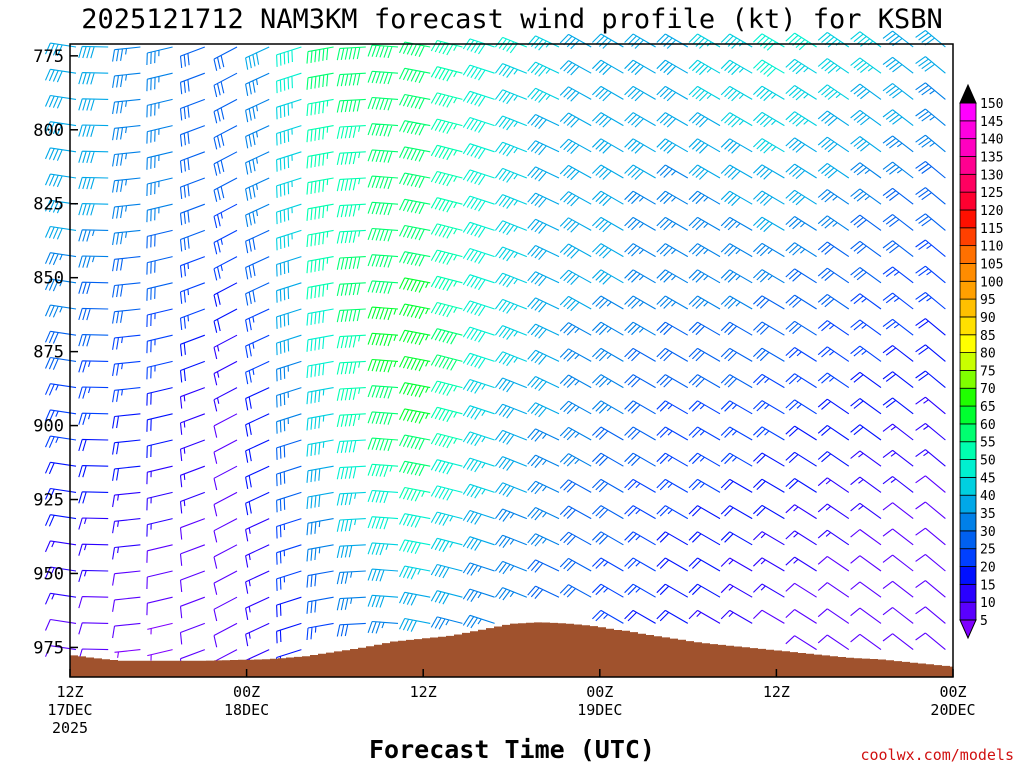 Image resolution: width=1024 pixels, height=768 pixels. What do you see at coordinates (48, 574) in the screenshot?
I see `y-tick-label: 950` at bounding box center [48, 574].